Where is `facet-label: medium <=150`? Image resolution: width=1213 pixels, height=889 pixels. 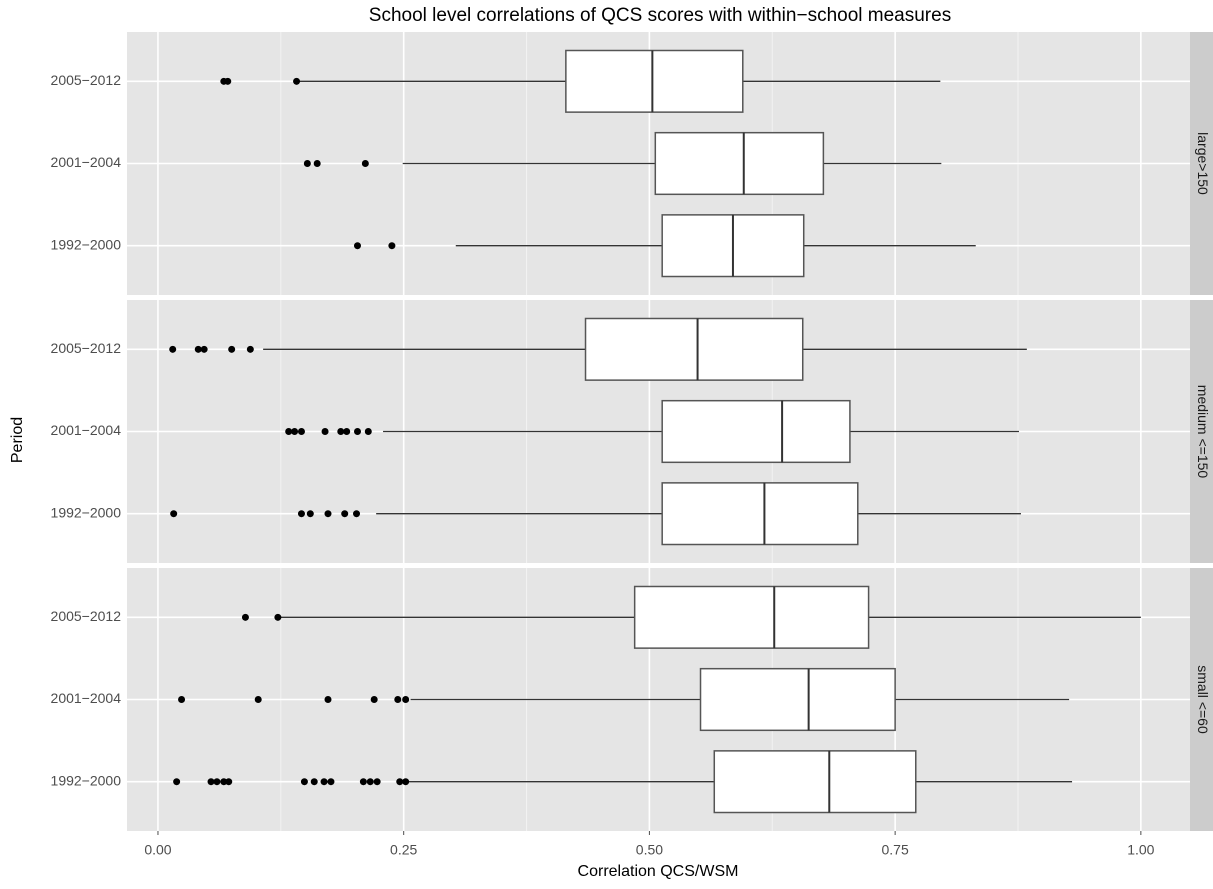
facet-label: medium <=150 is located at coordinates (1203, 432).